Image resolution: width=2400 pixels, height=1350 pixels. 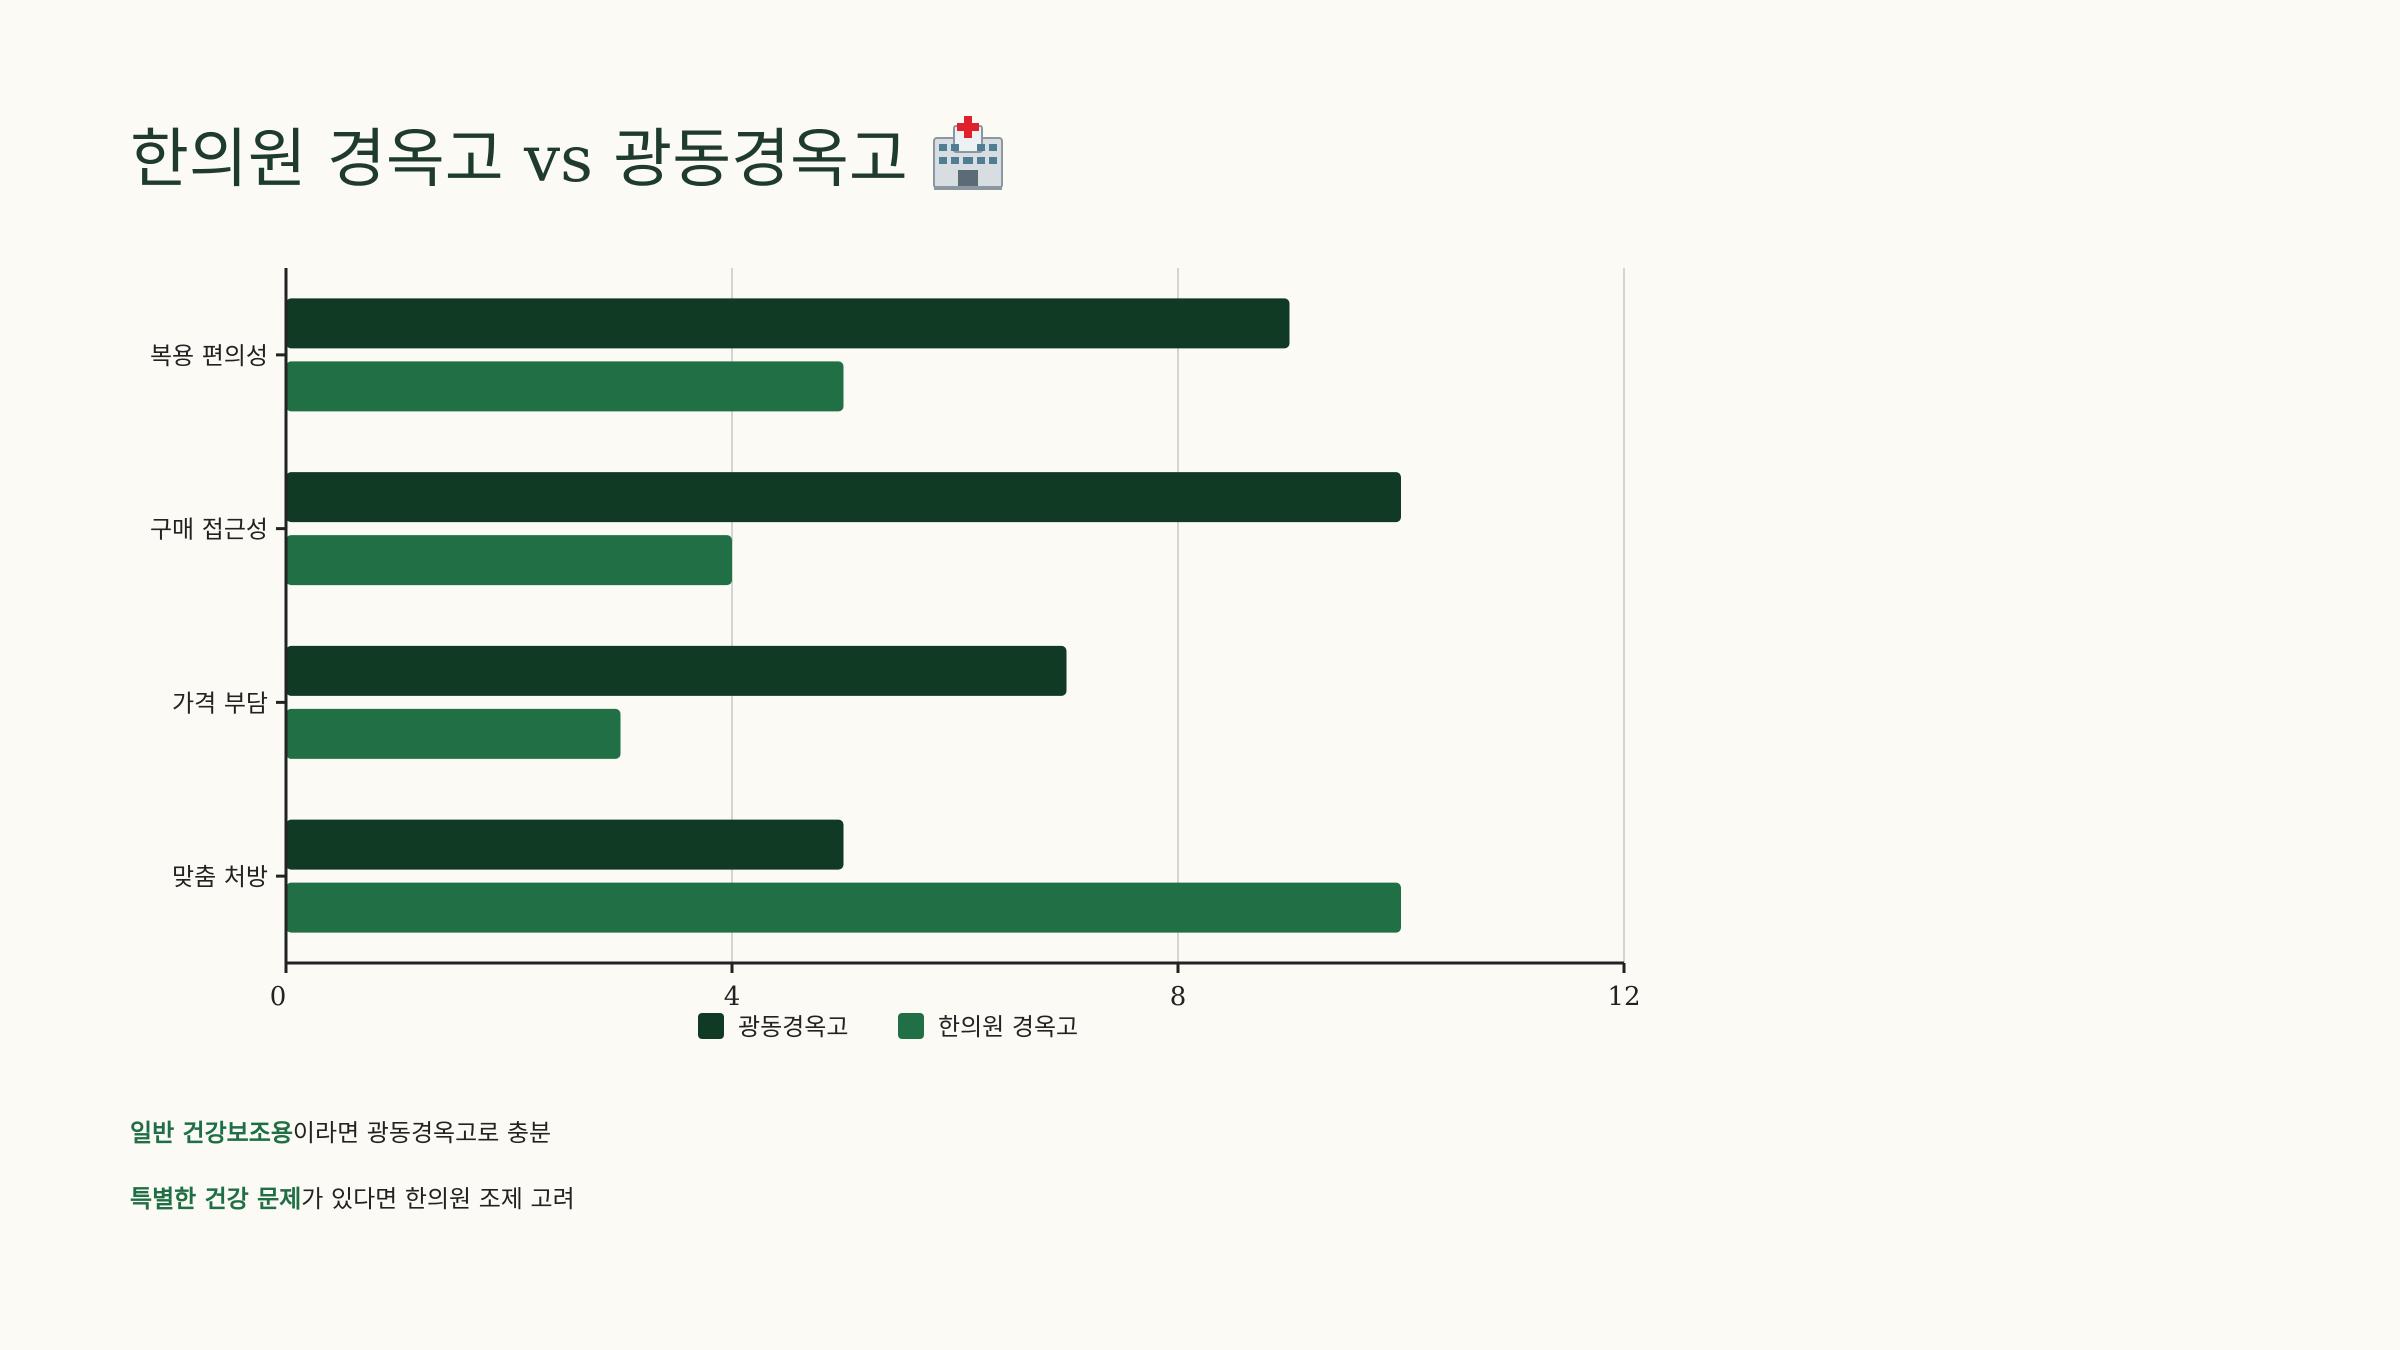 What do you see at coordinates (216, 1199) in the screenshot?
I see `note-2-highlight: 특별한 건강 문제` at bounding box center [216, 1199].